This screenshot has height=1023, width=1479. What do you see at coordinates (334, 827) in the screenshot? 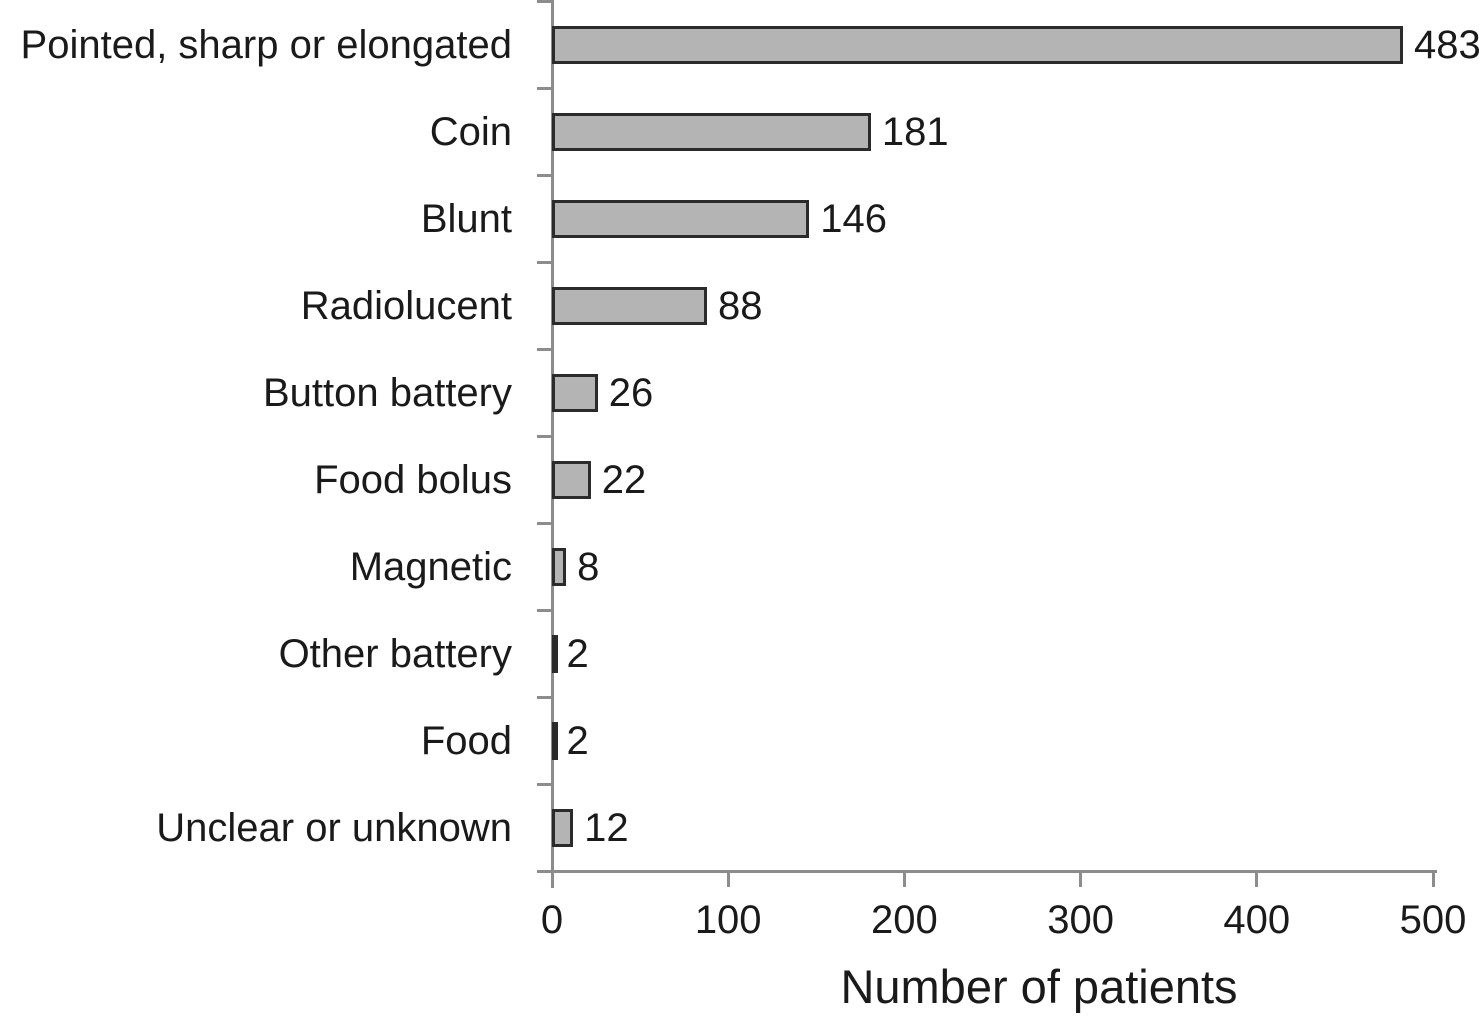
I see `category-label: Unclear or unknown` at bounding box center [334, 827].